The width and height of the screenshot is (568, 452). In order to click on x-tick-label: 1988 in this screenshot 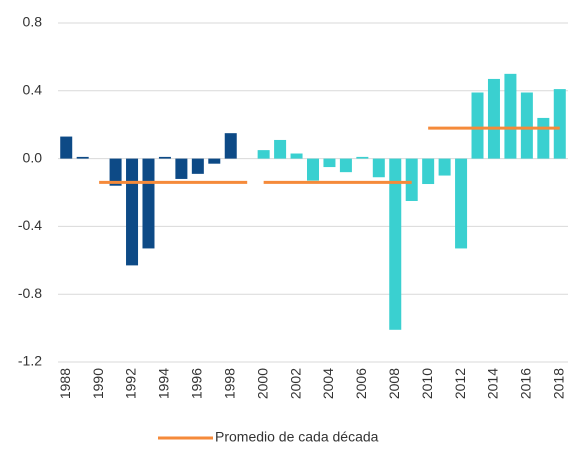, I will do `click(65, 383)`.